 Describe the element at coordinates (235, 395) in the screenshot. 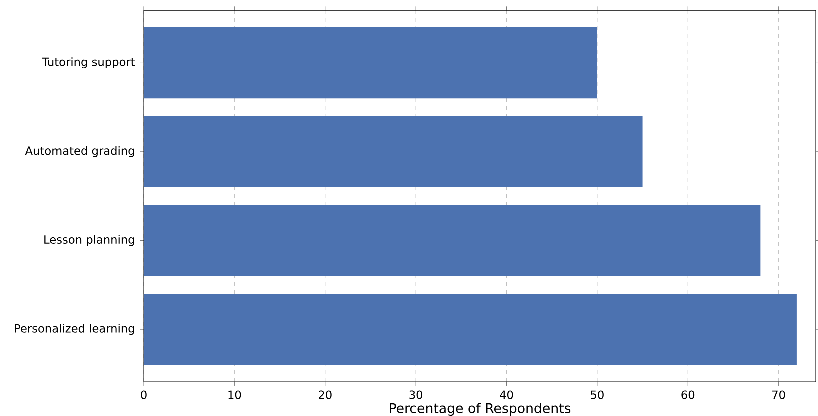

I see `x-tick-label: 10` at that location.